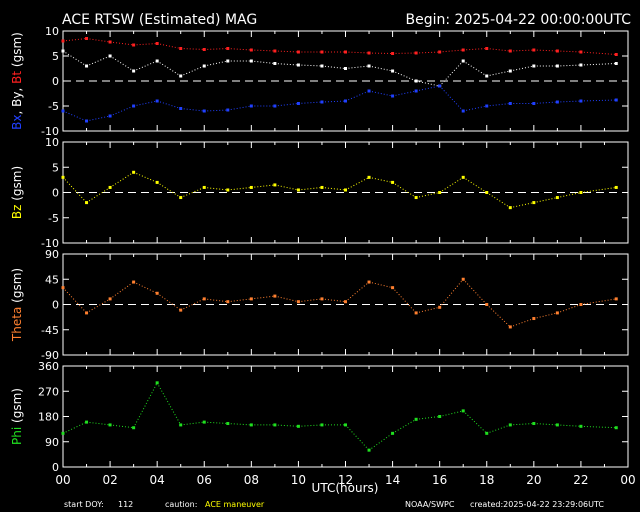 This screenshot has height=512, width=640. I want to click on y-tick-label: 0, so click(55, 467).